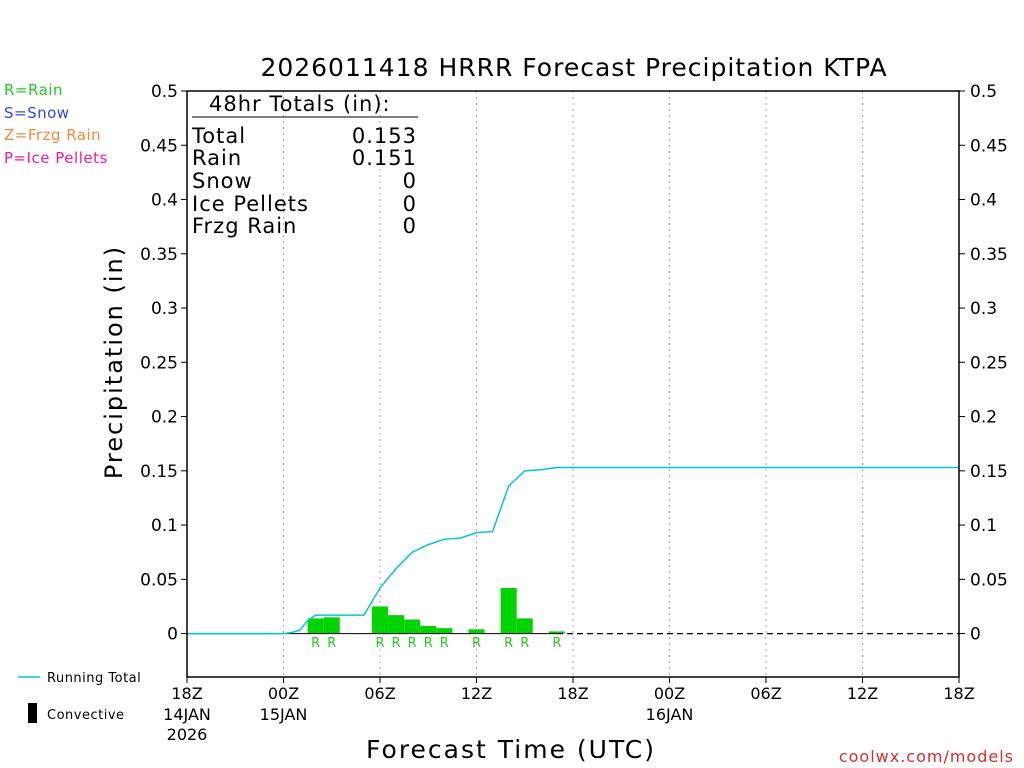 The height and width of the screenshot is (768, 1024). Describe the element at coordinates (218, 136) in the screenshot. I see `totals-label-total: Total` at that location.